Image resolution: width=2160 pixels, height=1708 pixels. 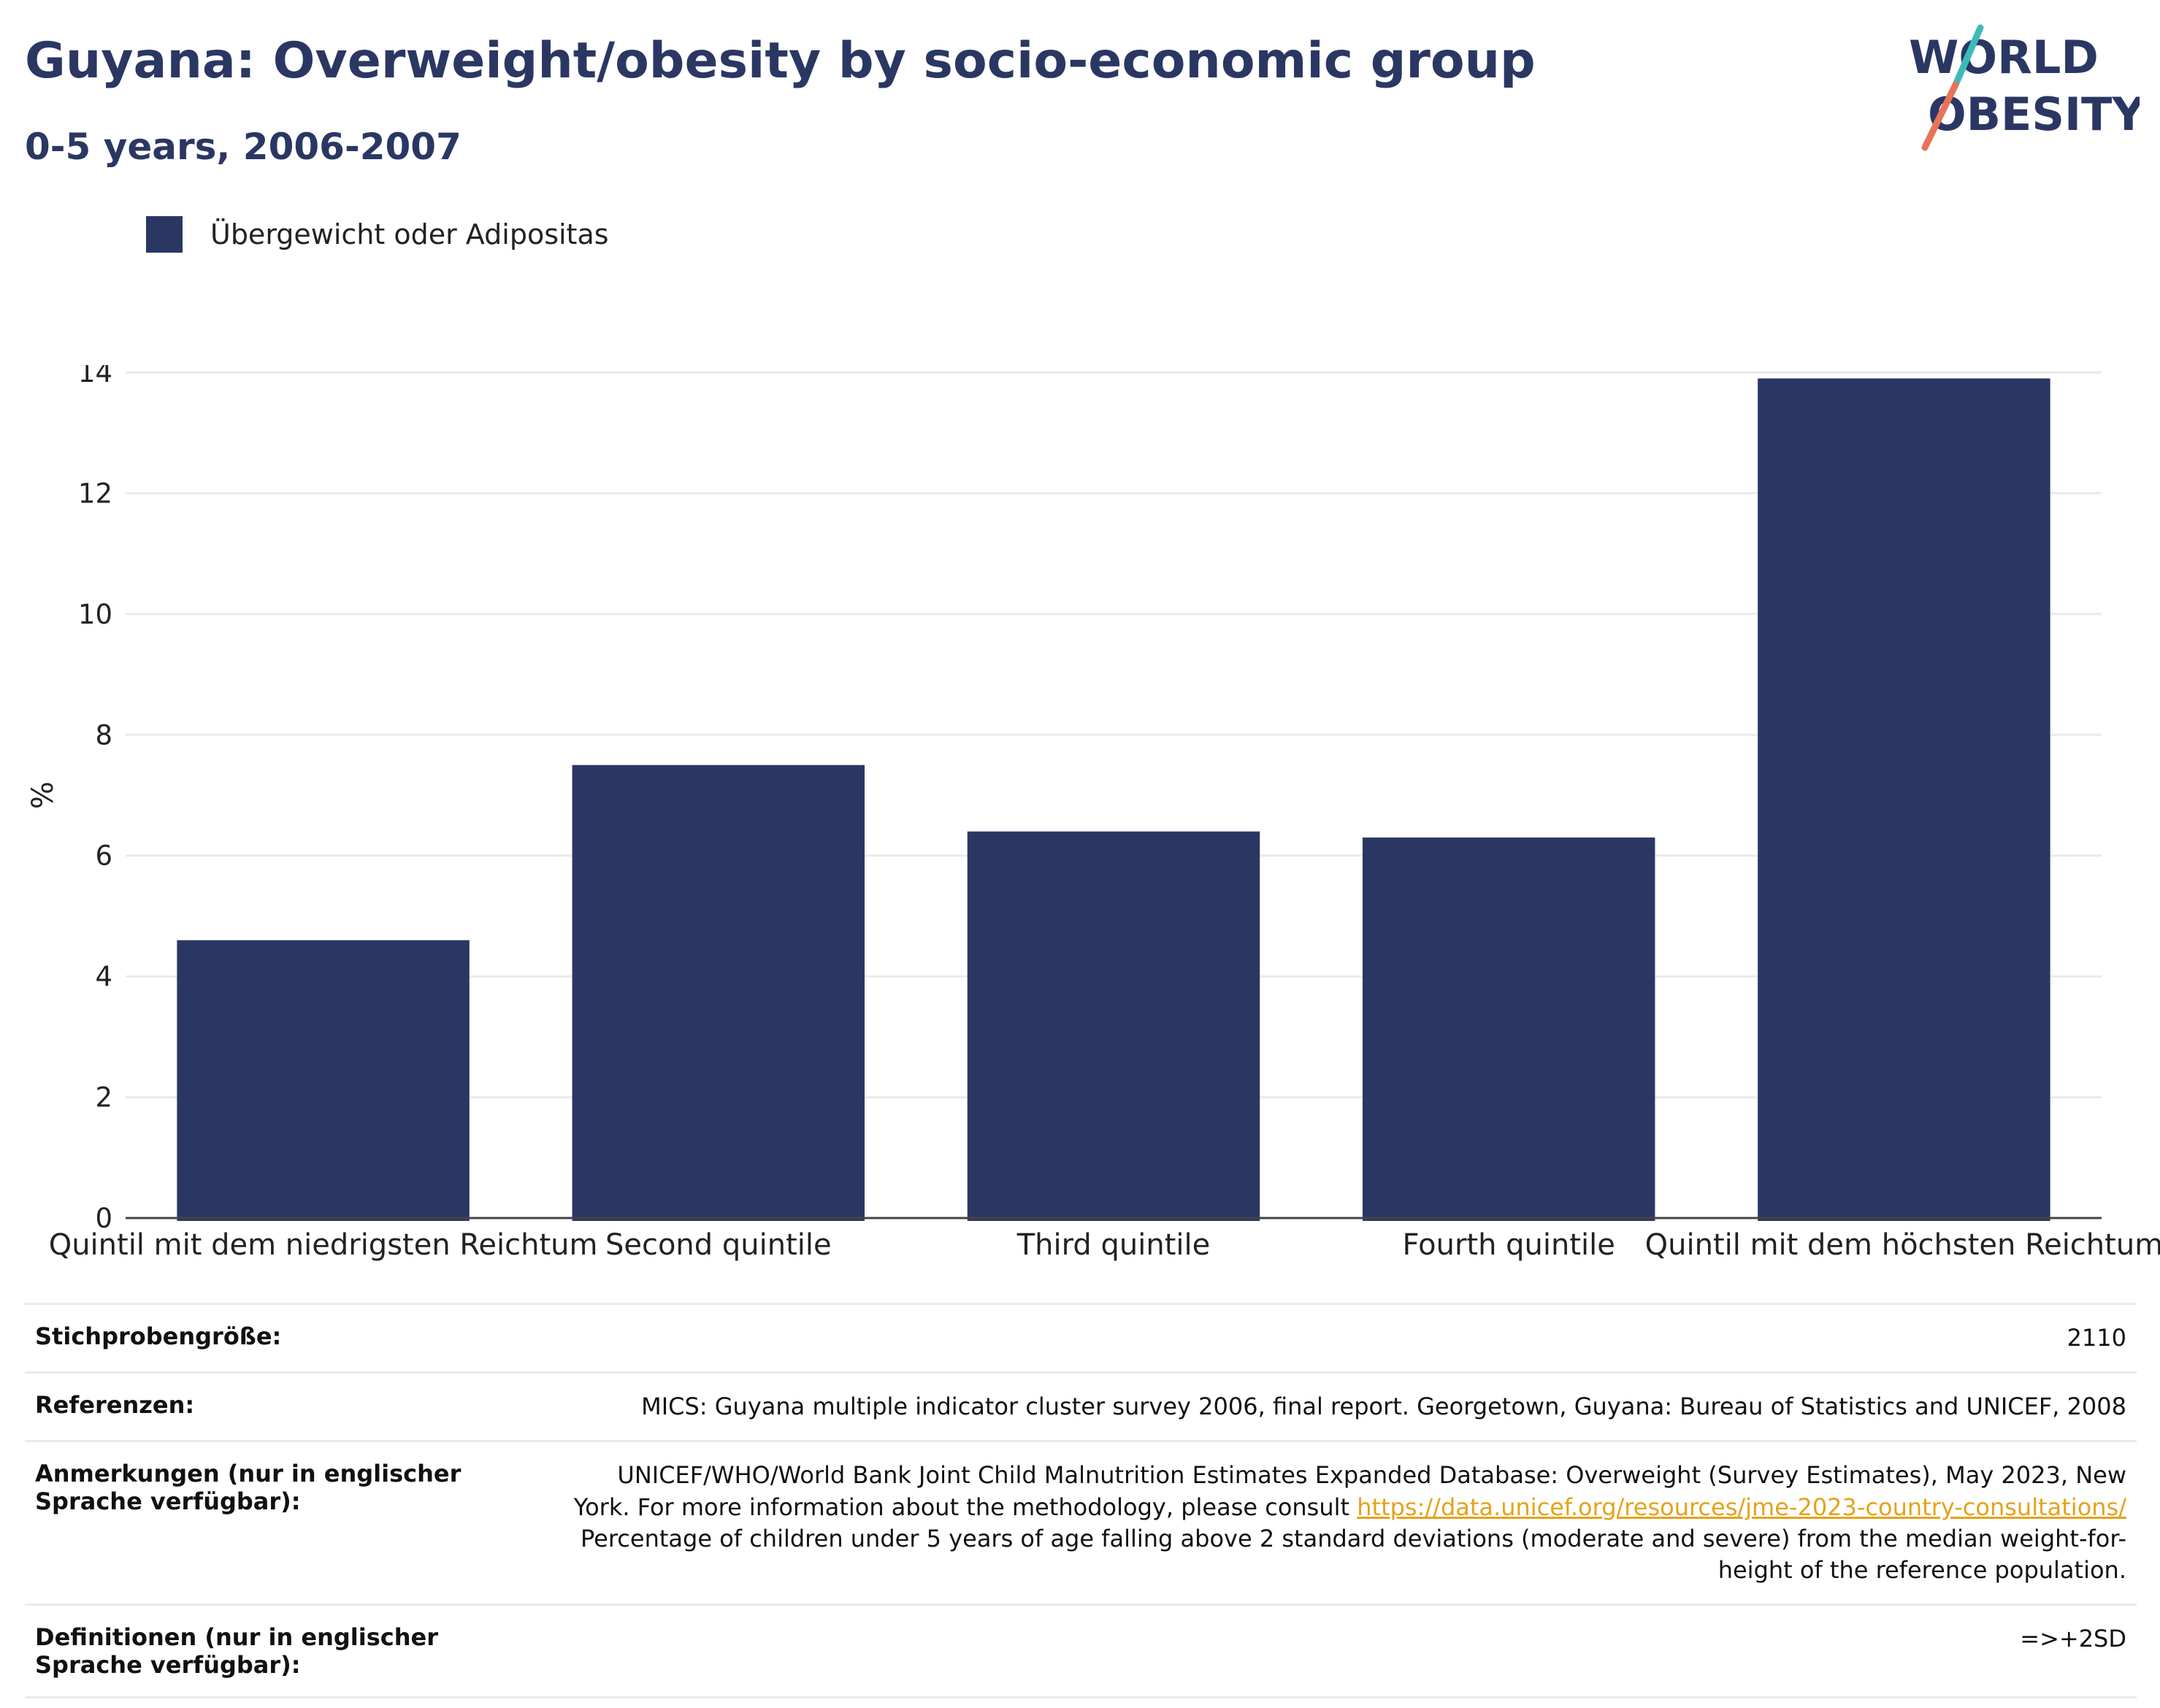 I want to click on y-tick-label: 12, so click(x=95, y=493).